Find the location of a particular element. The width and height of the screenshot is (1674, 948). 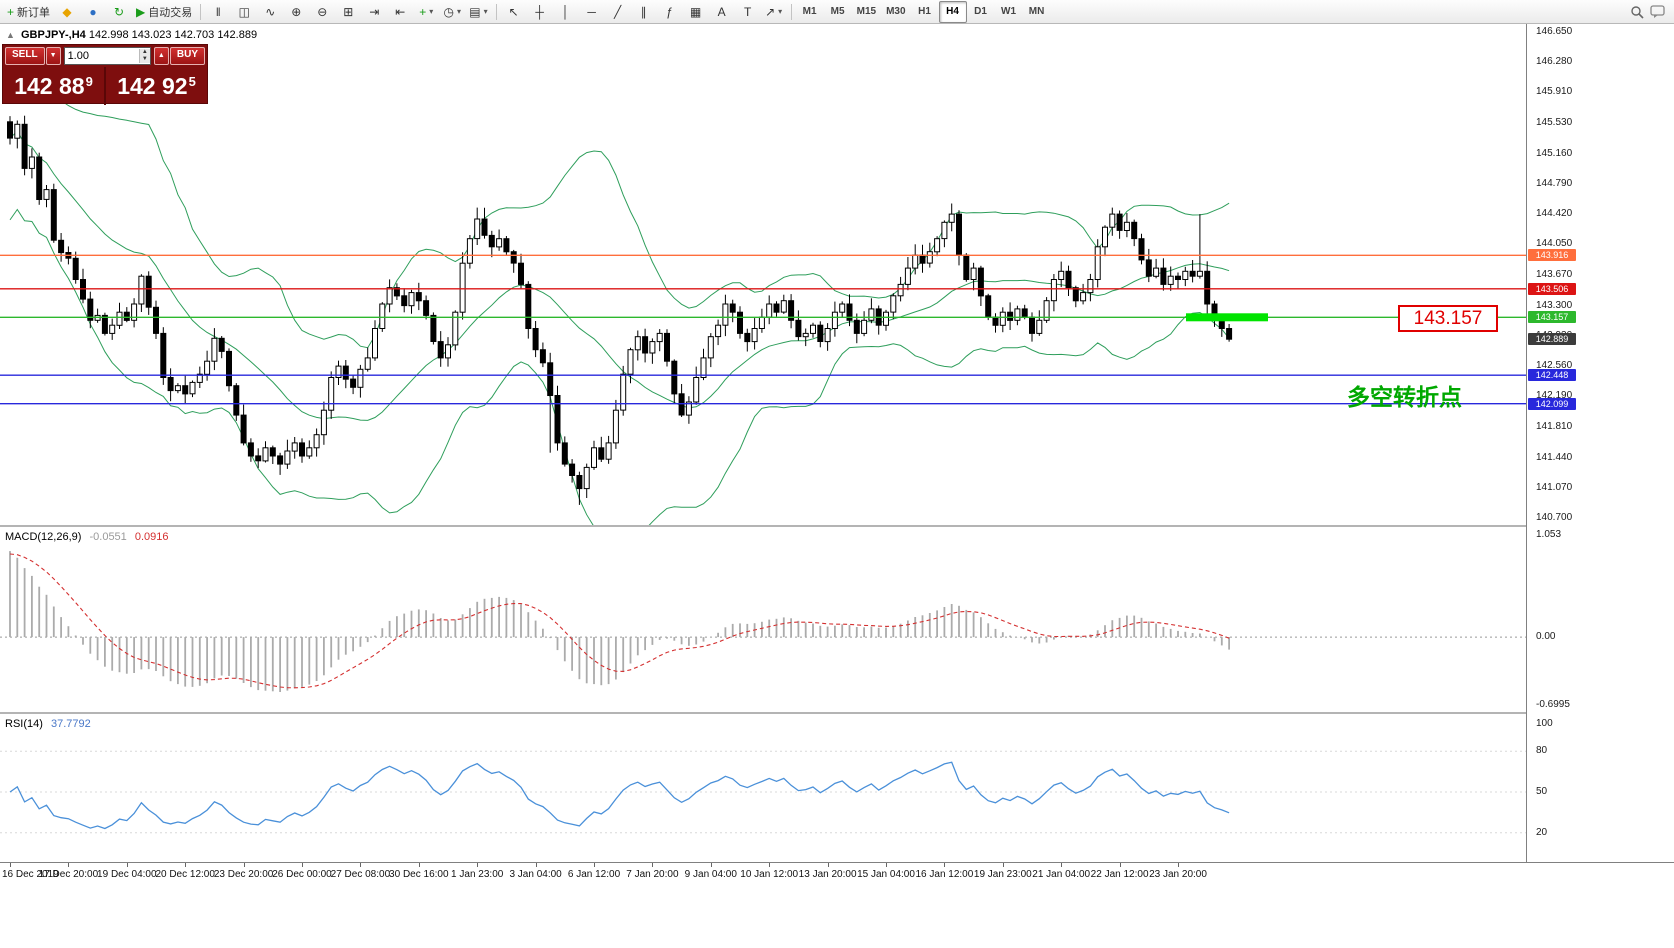

cursor-icon: ↖ is located at coordinates (513, 11).